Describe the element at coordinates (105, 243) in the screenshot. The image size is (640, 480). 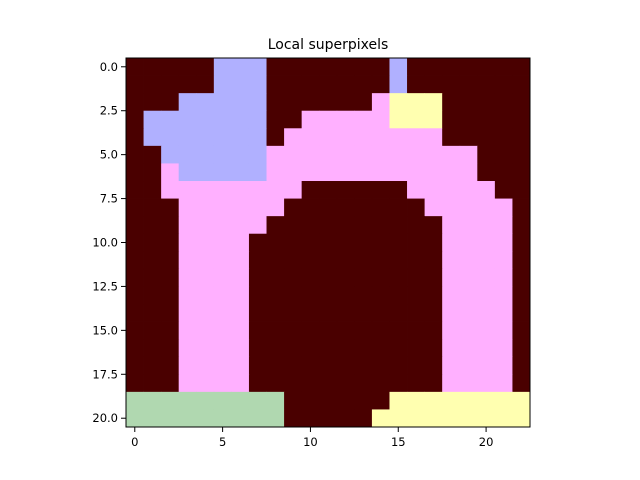
I see `y-tick-label: 10.0` at that location.